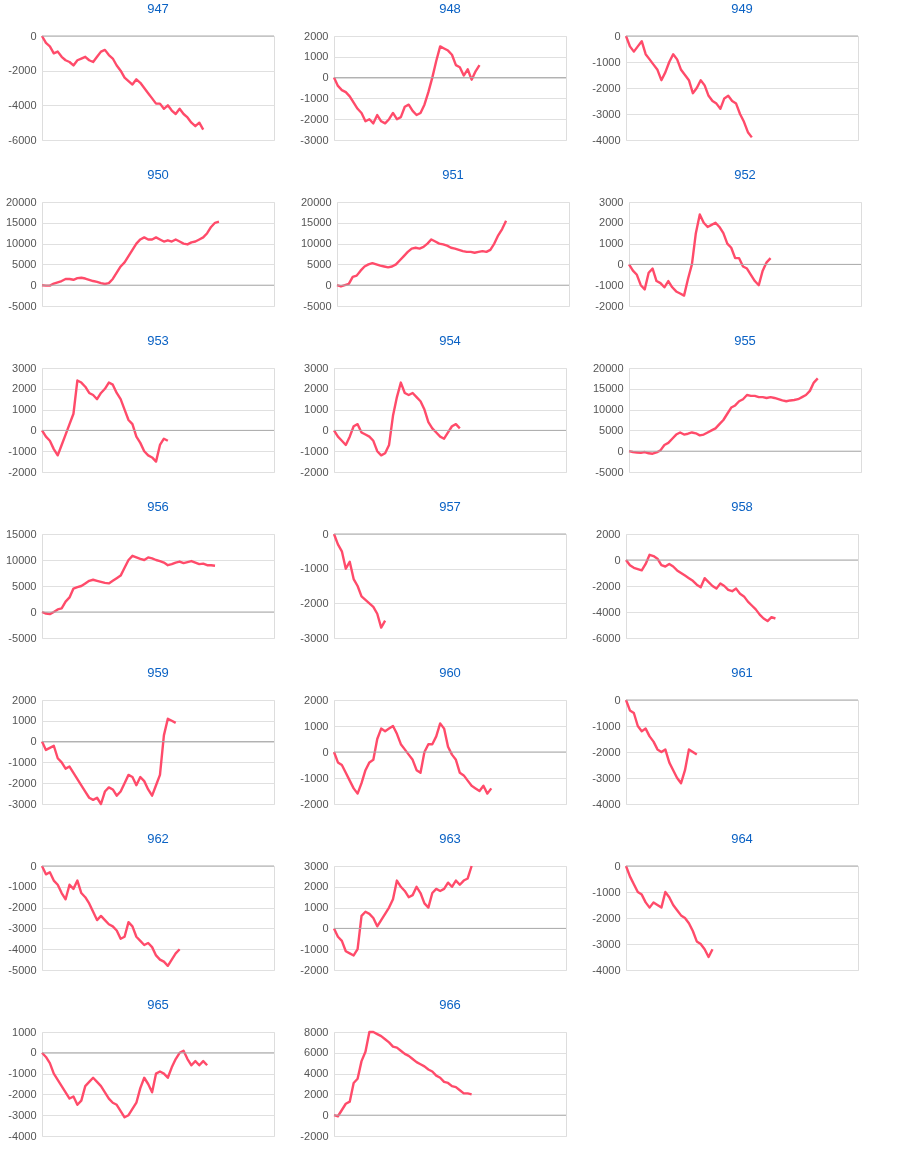 The height and width of the screenshot is (1155, 900). I want to click on chart-title: 951, so click(453, 174).